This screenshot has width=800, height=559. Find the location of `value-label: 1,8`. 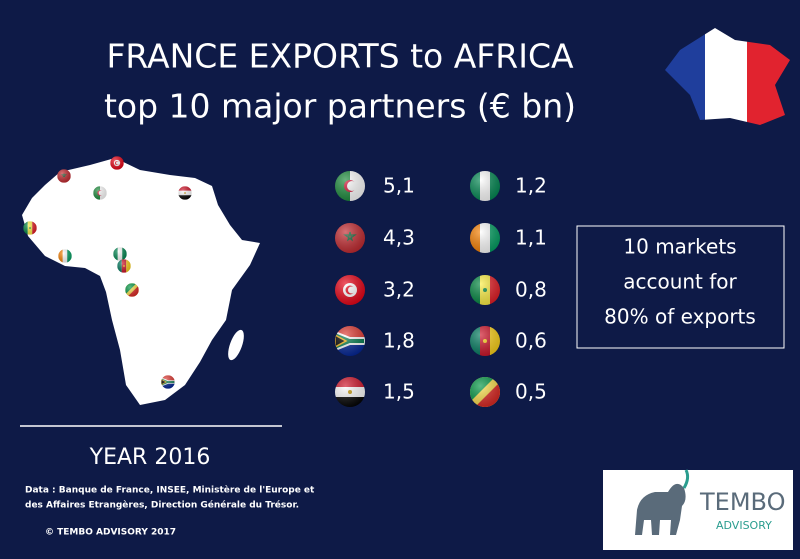

value-label: 1,8 is located at coordinates (399, 341).